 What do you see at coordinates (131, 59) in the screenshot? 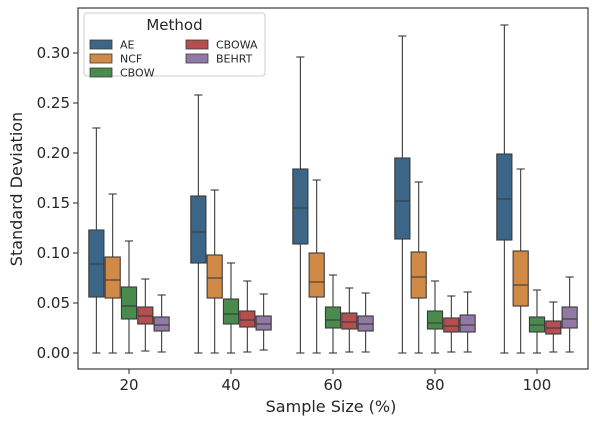
I see `legend-label: NCF` at bounding box center [131, 59].